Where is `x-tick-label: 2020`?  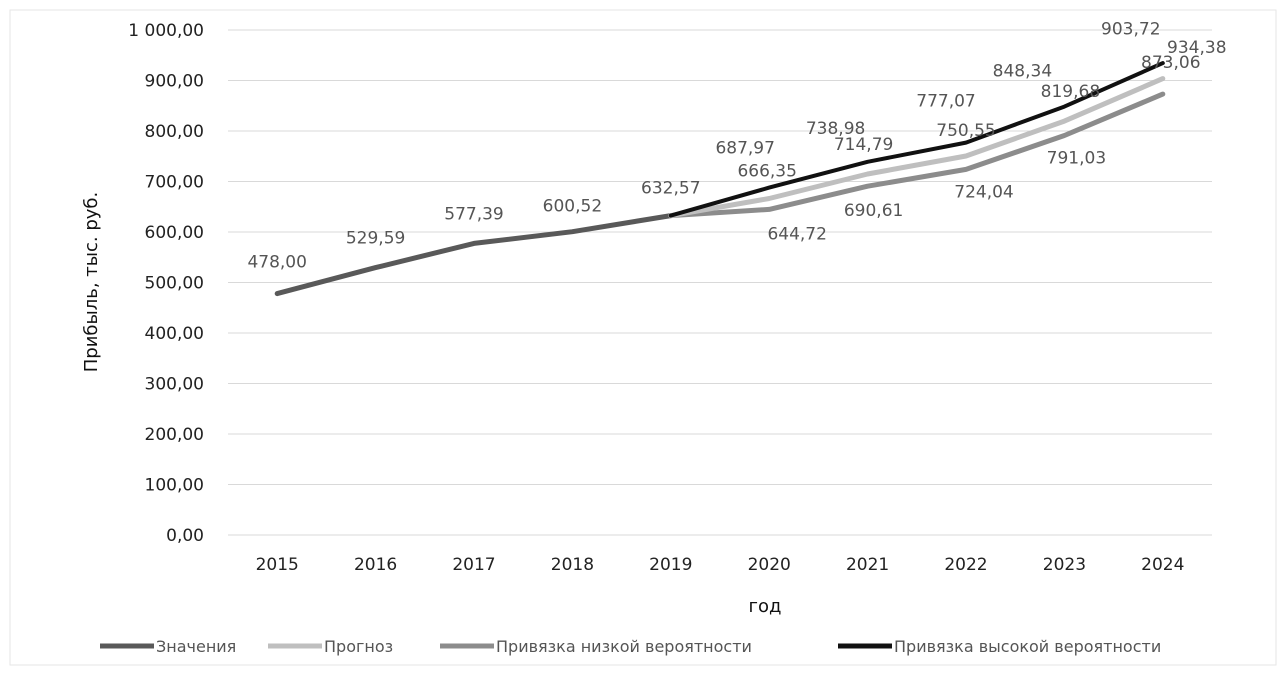 x-tick-label: 2020 is located at coordinates (769, 565).